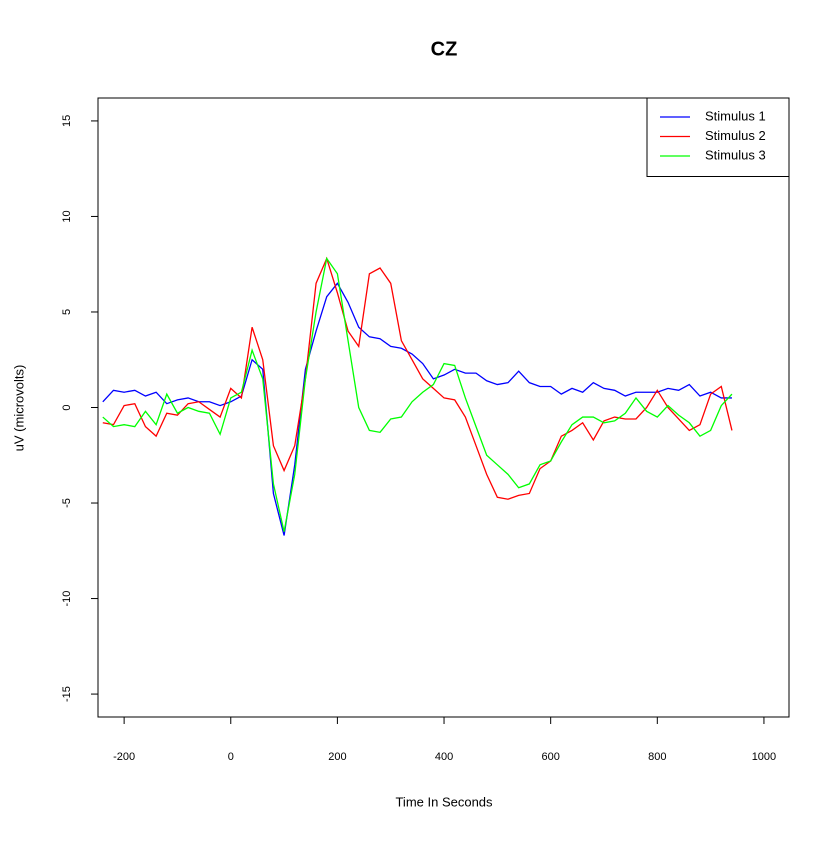 This screenshot has height=845, width=840. Describe the element at coordinates (764, 757) in the screenshot. I see `x-tick-label: 1000` at that location.